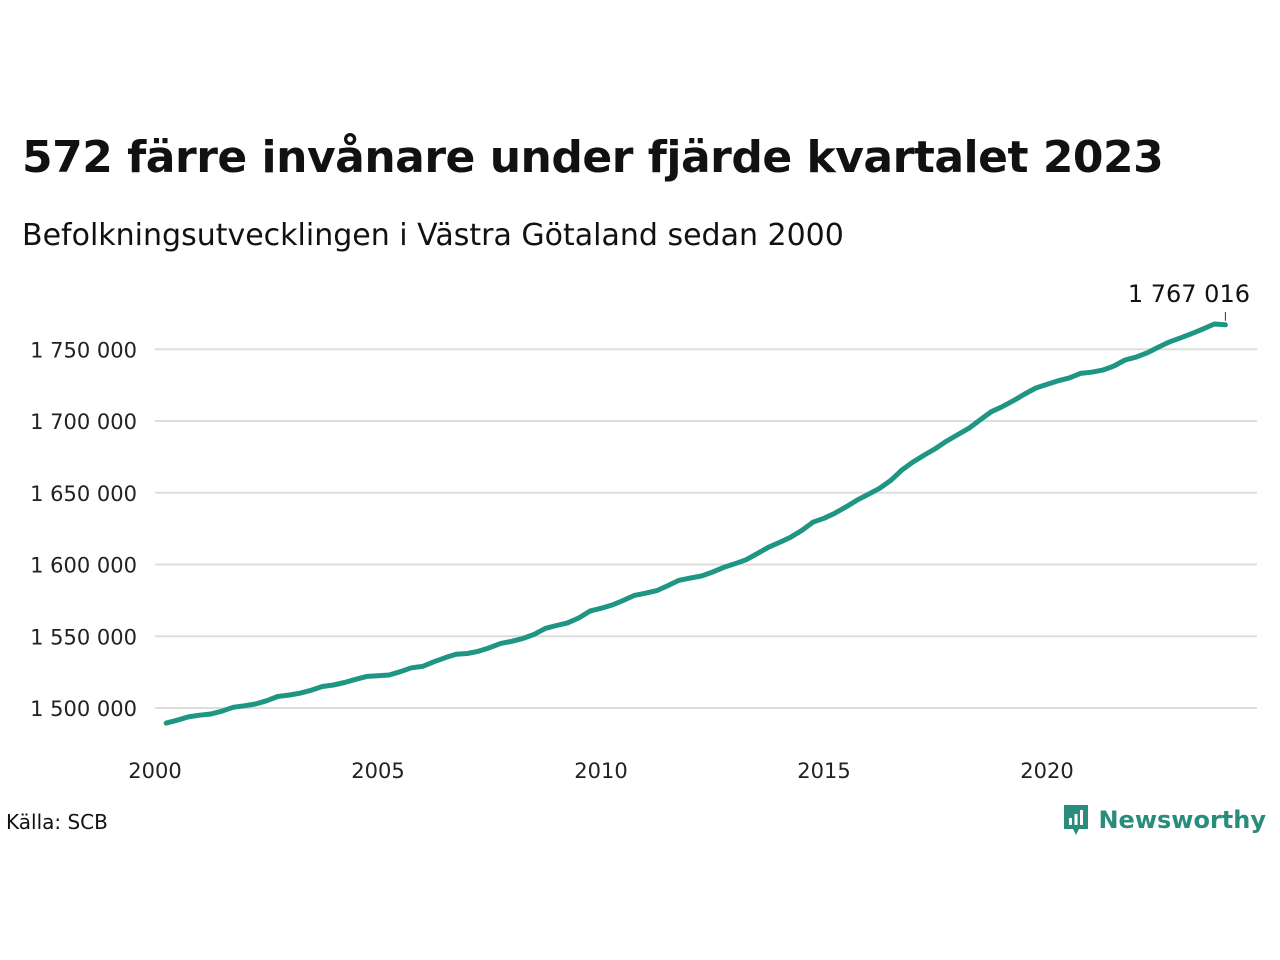  What do you see at coordinates (1189, 294) in the screenshot?
I see `end-value-label: 1 767 016` at bounding box center [1189, 294].